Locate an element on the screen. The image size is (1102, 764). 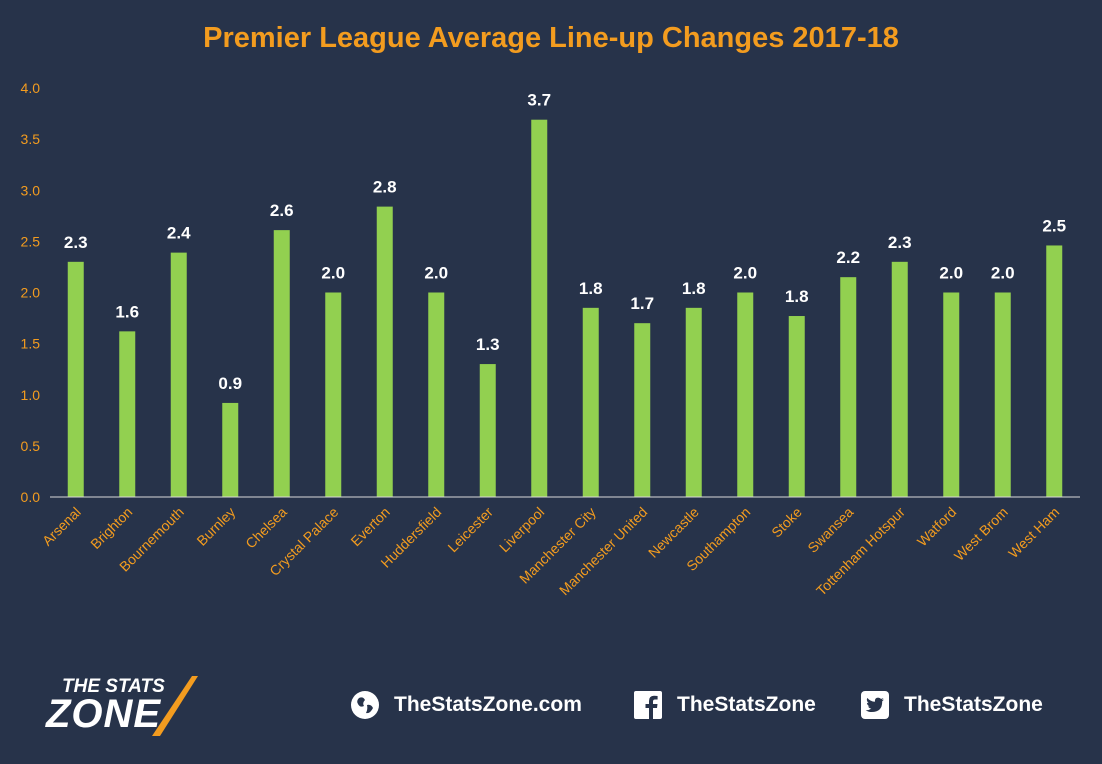
bar-value-label: 3.7 is located at coordinates (539, 100).